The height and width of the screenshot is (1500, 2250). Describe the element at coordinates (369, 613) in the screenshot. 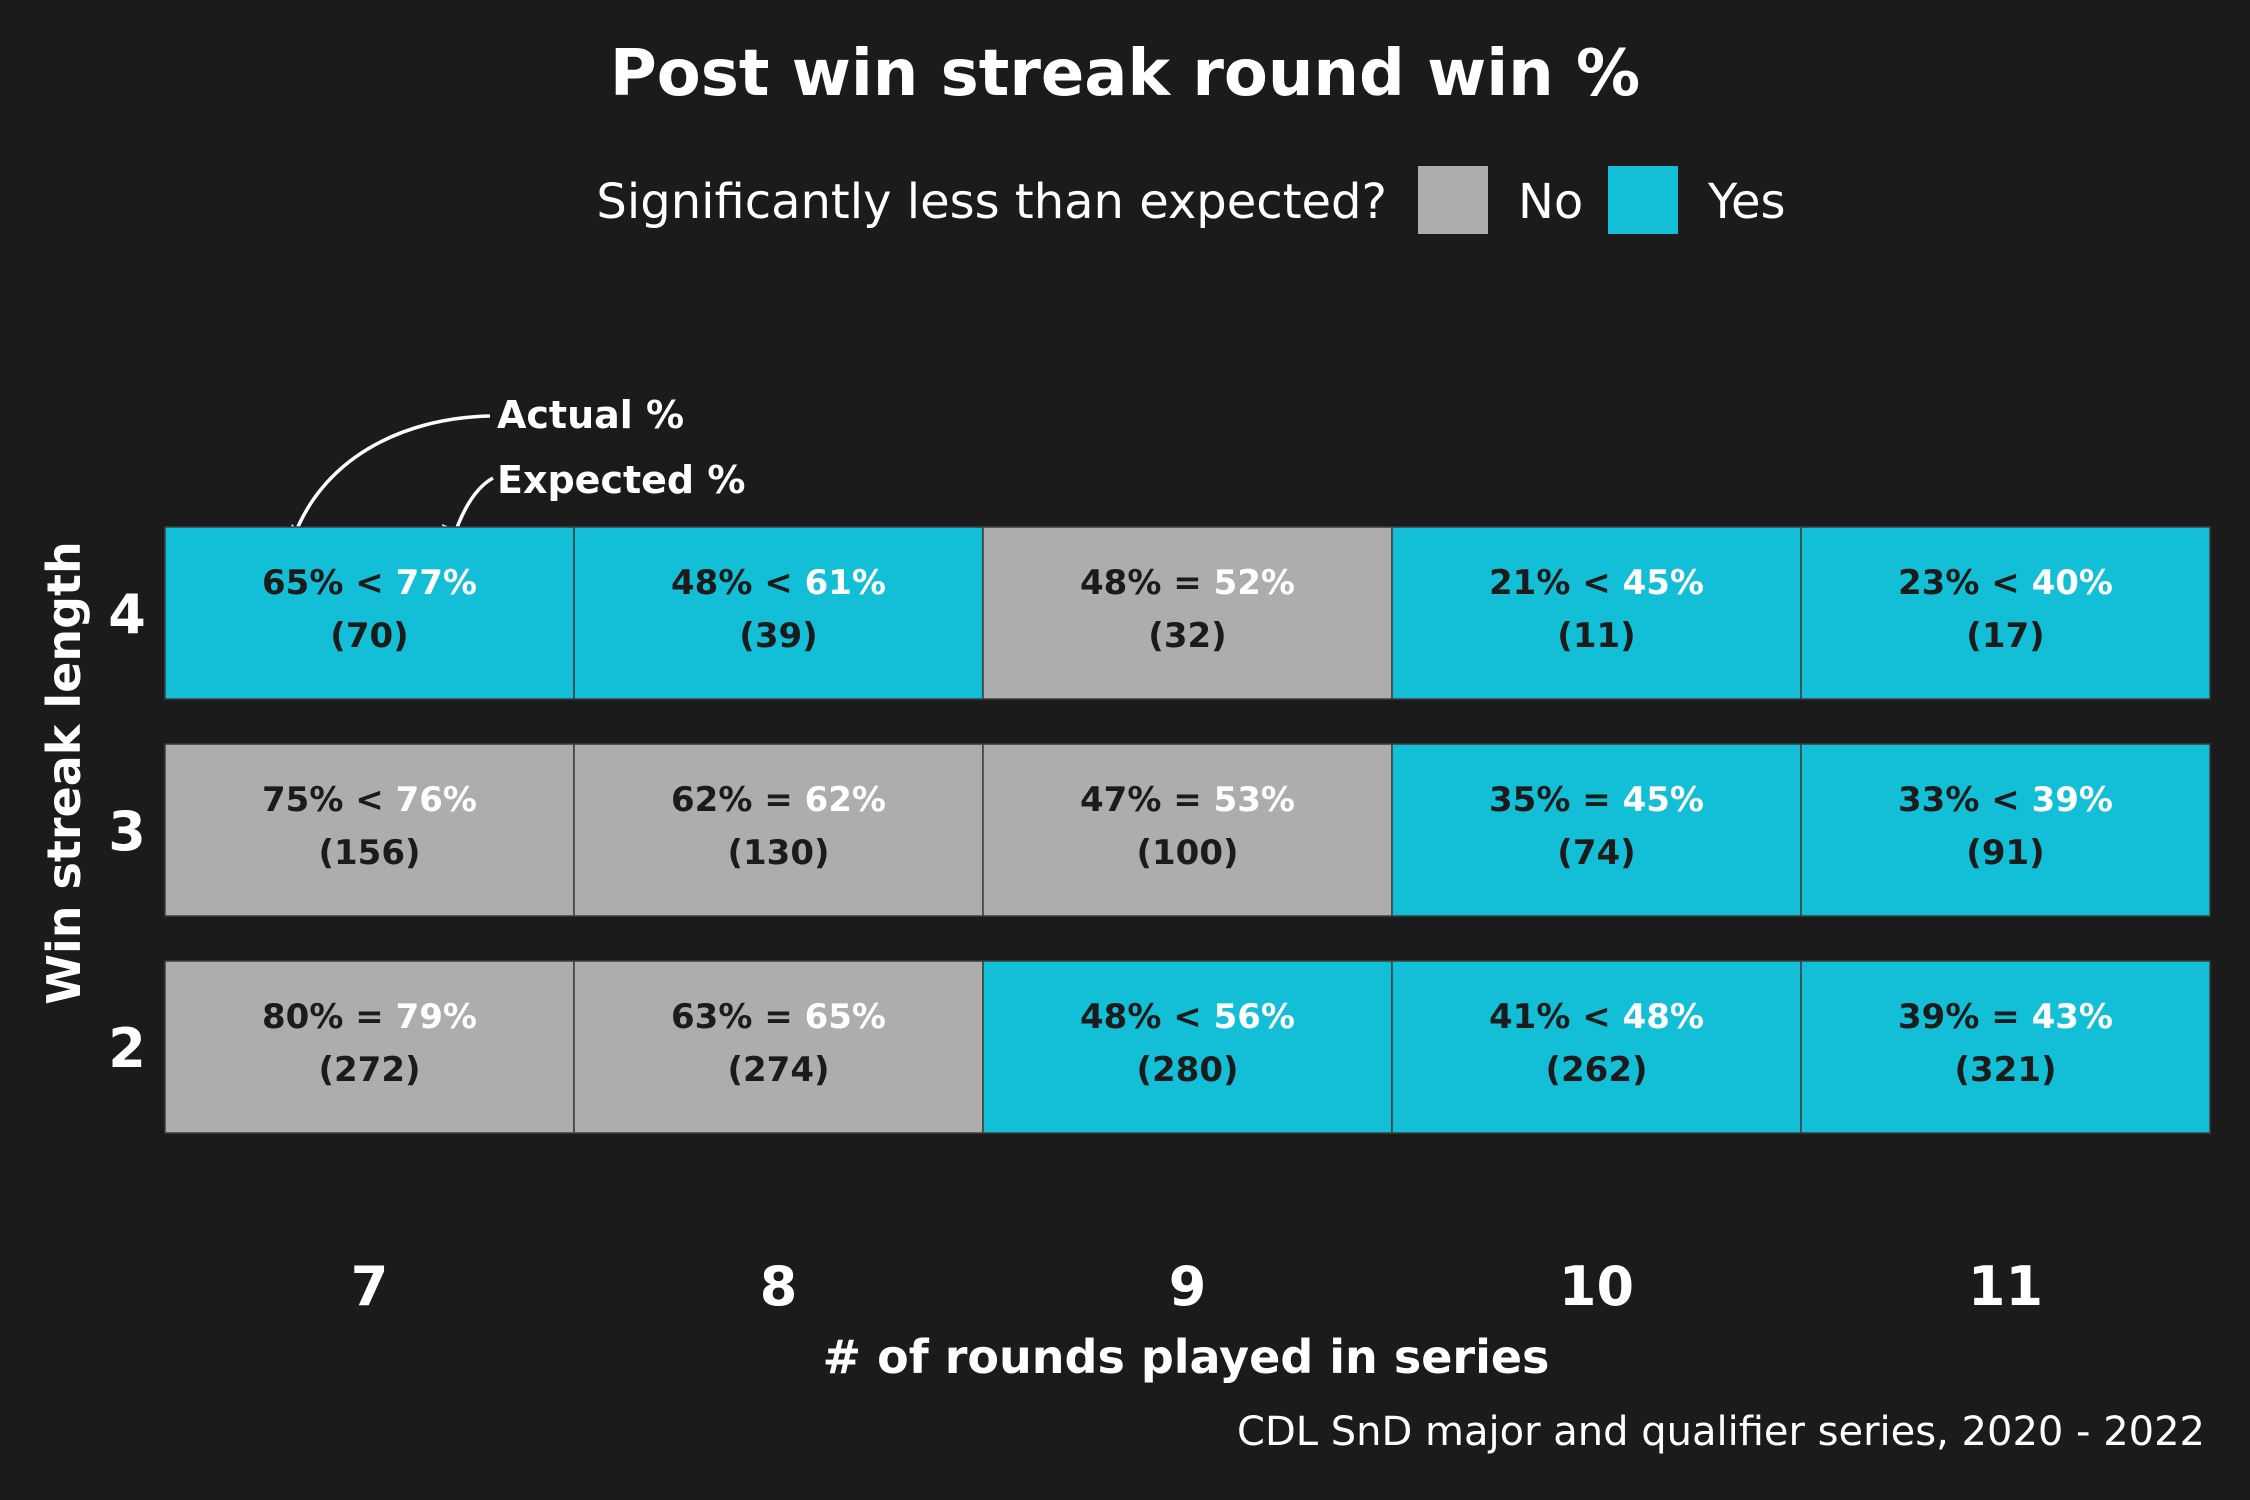

I see `heatmap-cell: 65% < 77% (70)` at that location.